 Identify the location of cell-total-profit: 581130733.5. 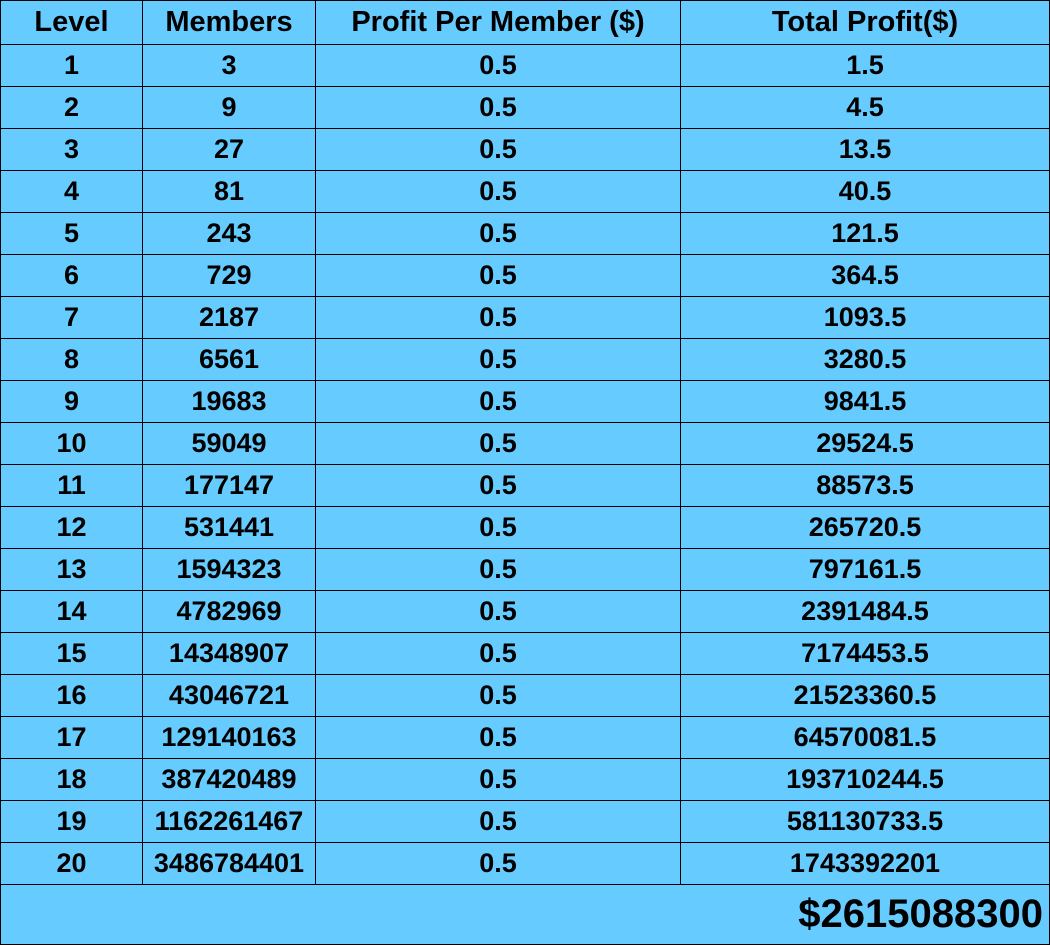
(865, 821).